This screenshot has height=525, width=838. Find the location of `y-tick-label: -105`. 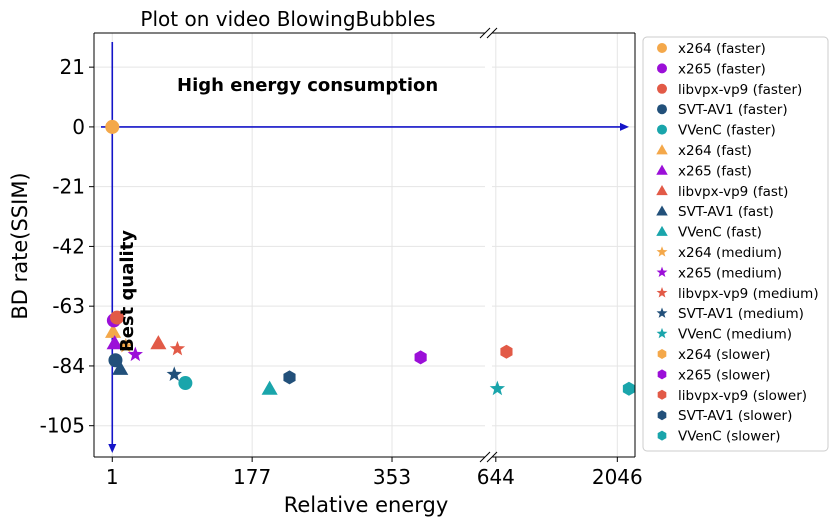

y-tick-label: -105 is located at coordinates (62, 426).